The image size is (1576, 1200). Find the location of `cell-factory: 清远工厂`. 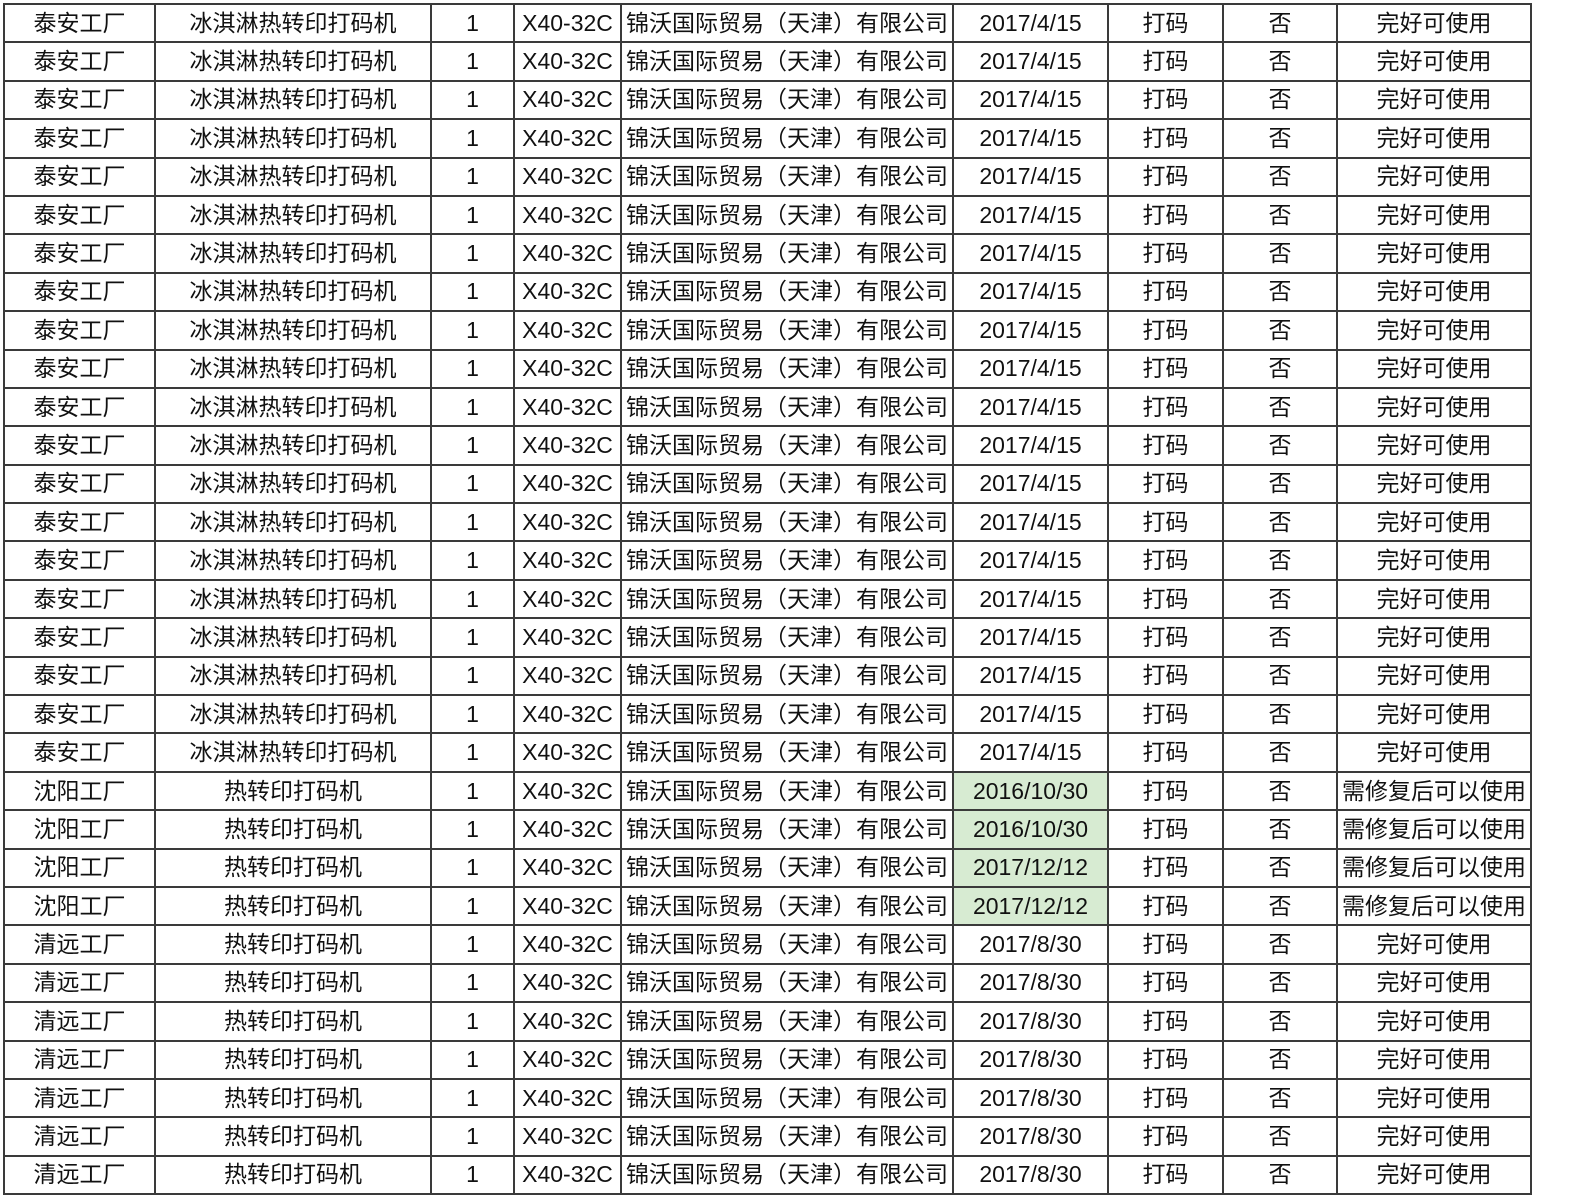

cell-factory: 清远工厂 is located at coordinates (79, 1175).